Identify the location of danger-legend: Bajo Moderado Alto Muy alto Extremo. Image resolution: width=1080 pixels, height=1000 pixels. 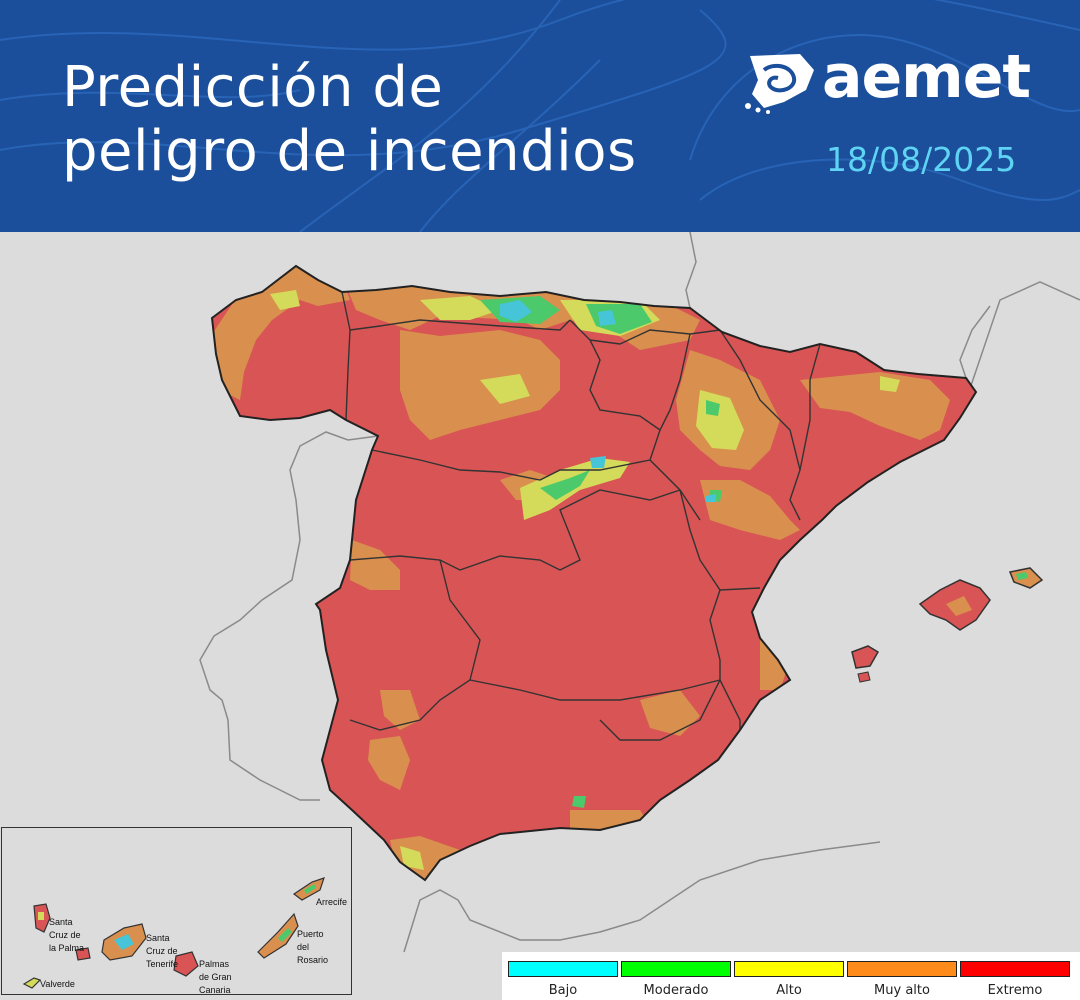
(791, 976).